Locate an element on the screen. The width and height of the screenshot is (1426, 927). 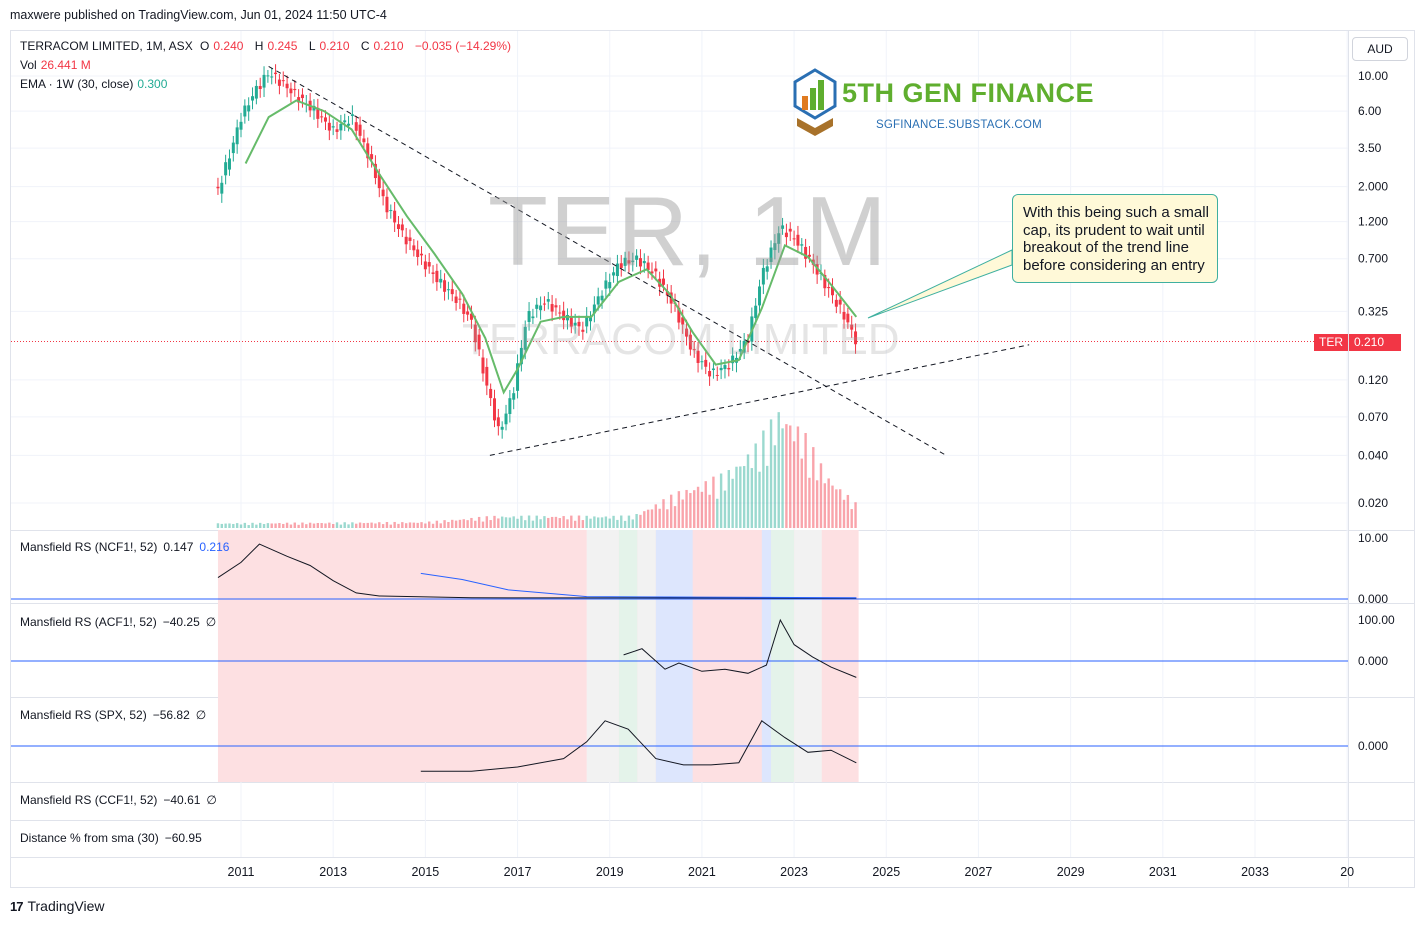
price-tick-label: 0.020 is located at coordinates (1373, 503).